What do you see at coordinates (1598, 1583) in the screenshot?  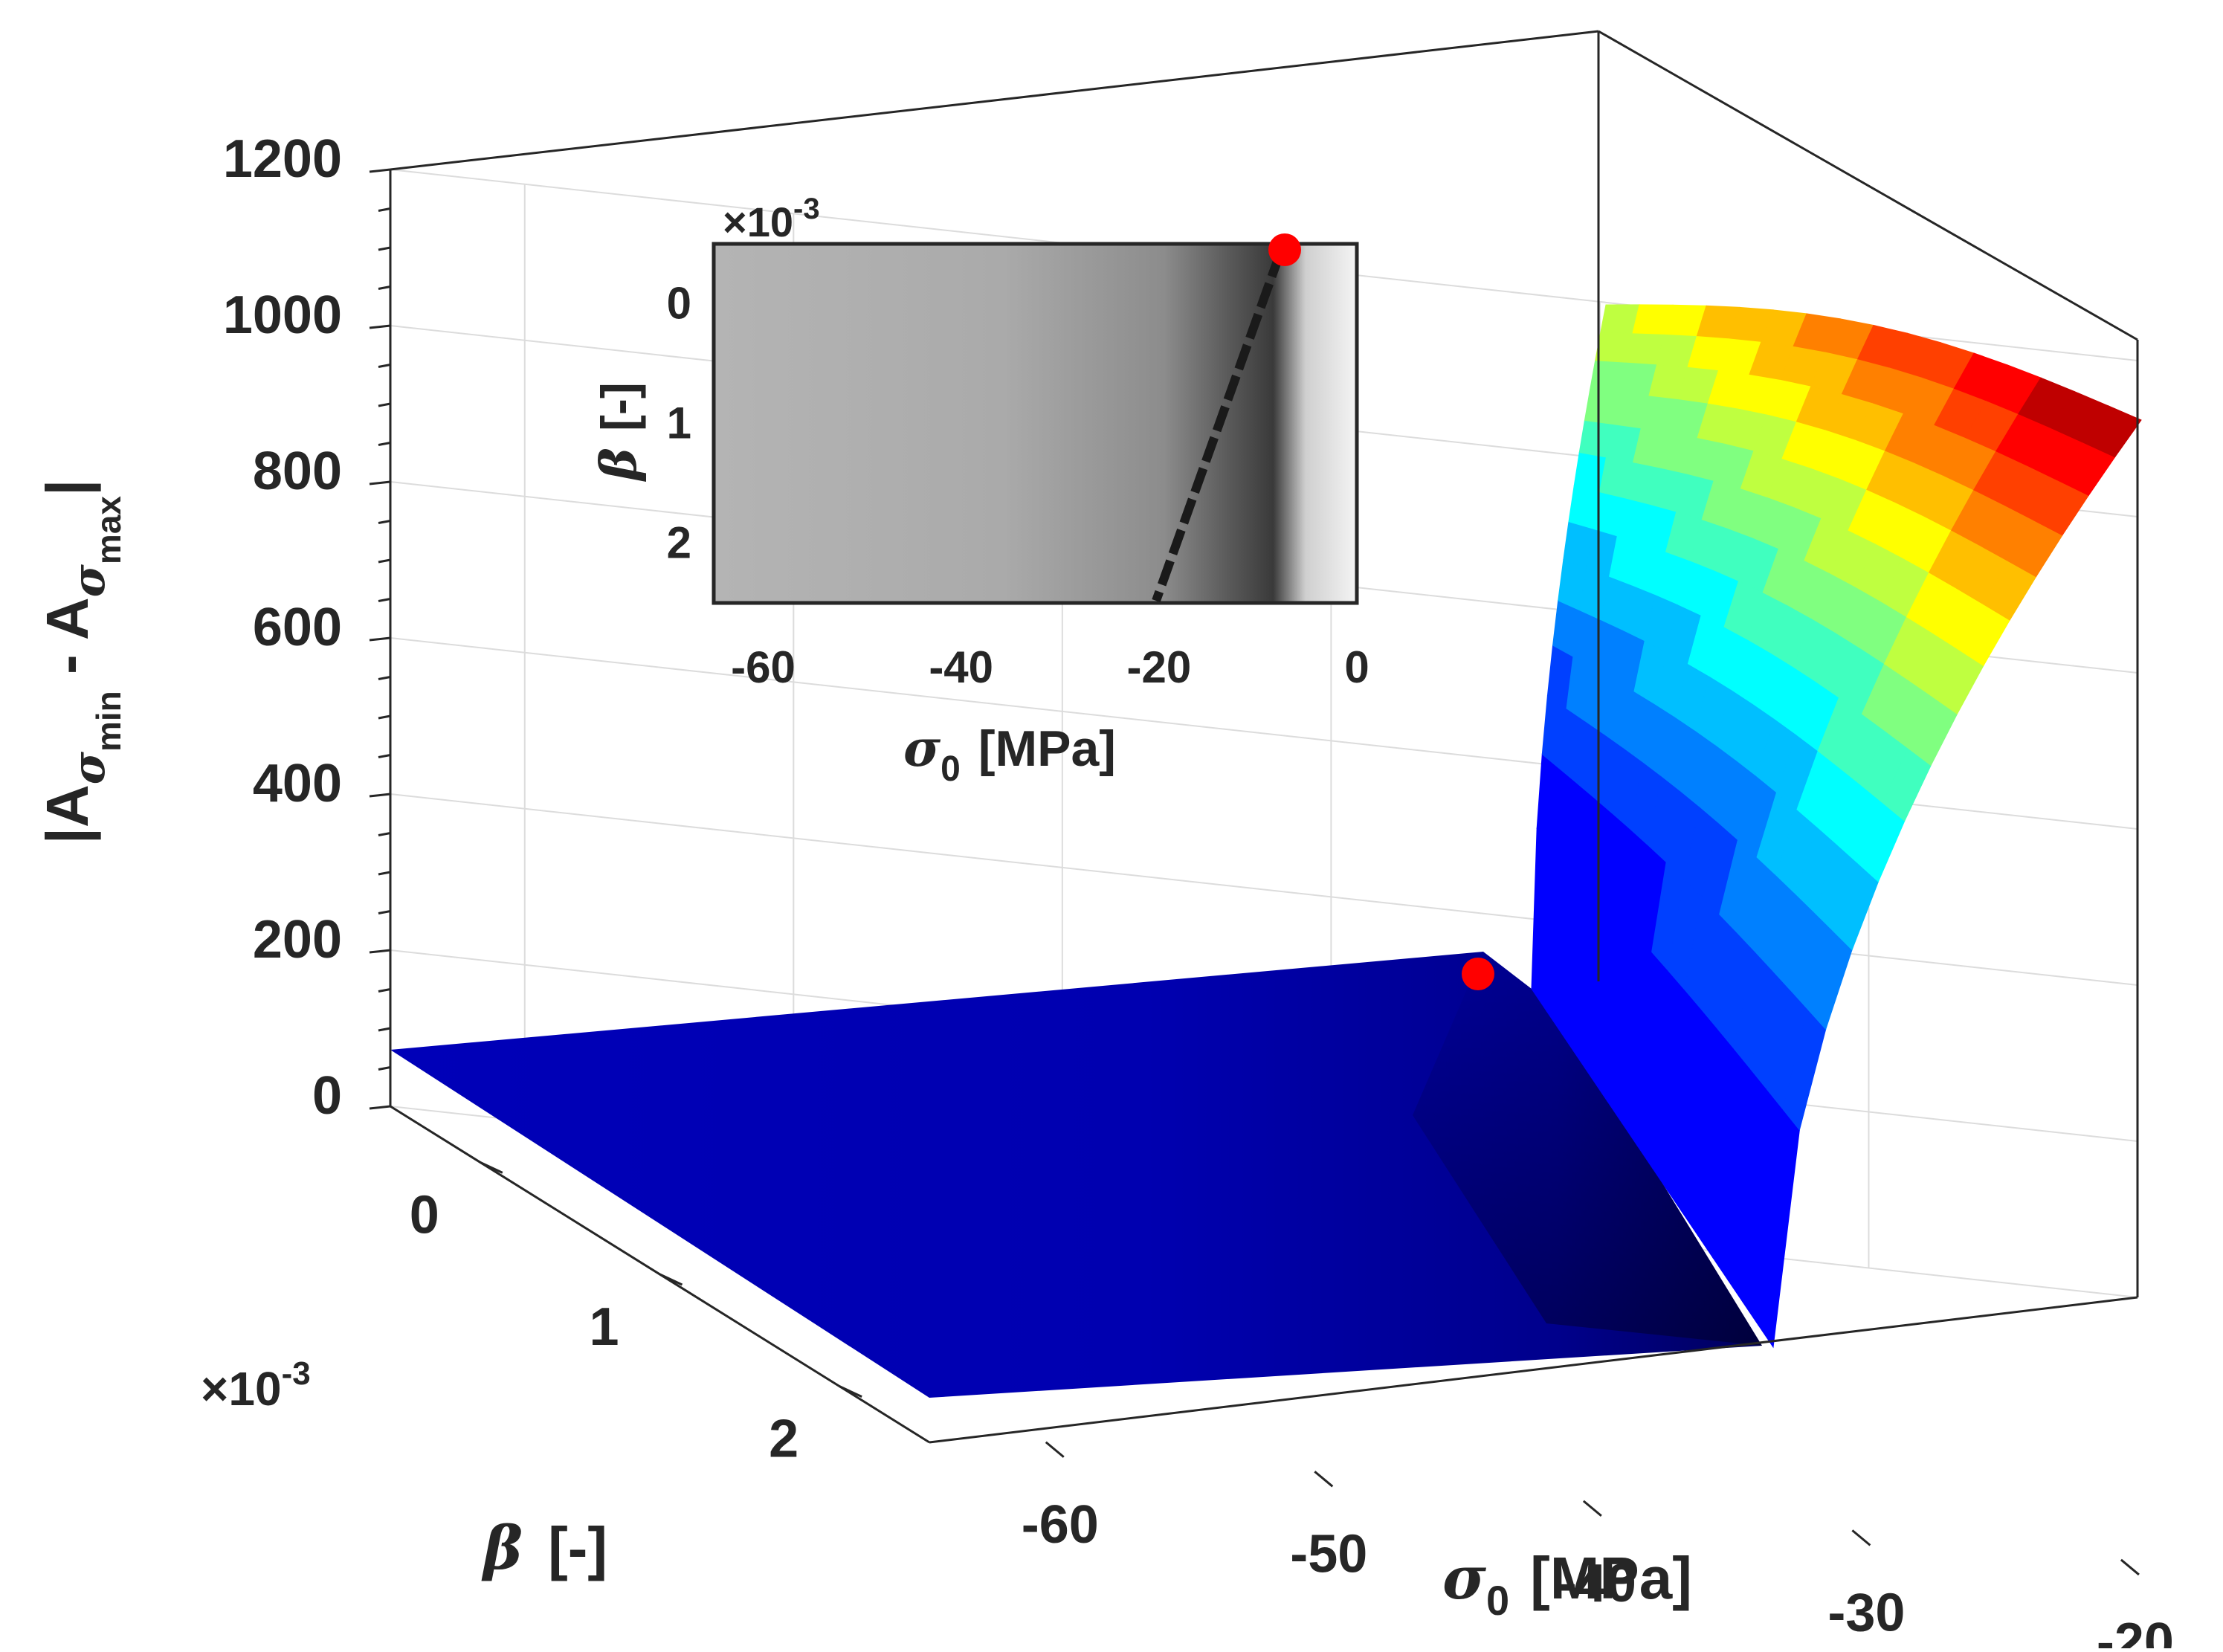 I see `x-tick-label: -40` at bounding box center [1598, 1583].